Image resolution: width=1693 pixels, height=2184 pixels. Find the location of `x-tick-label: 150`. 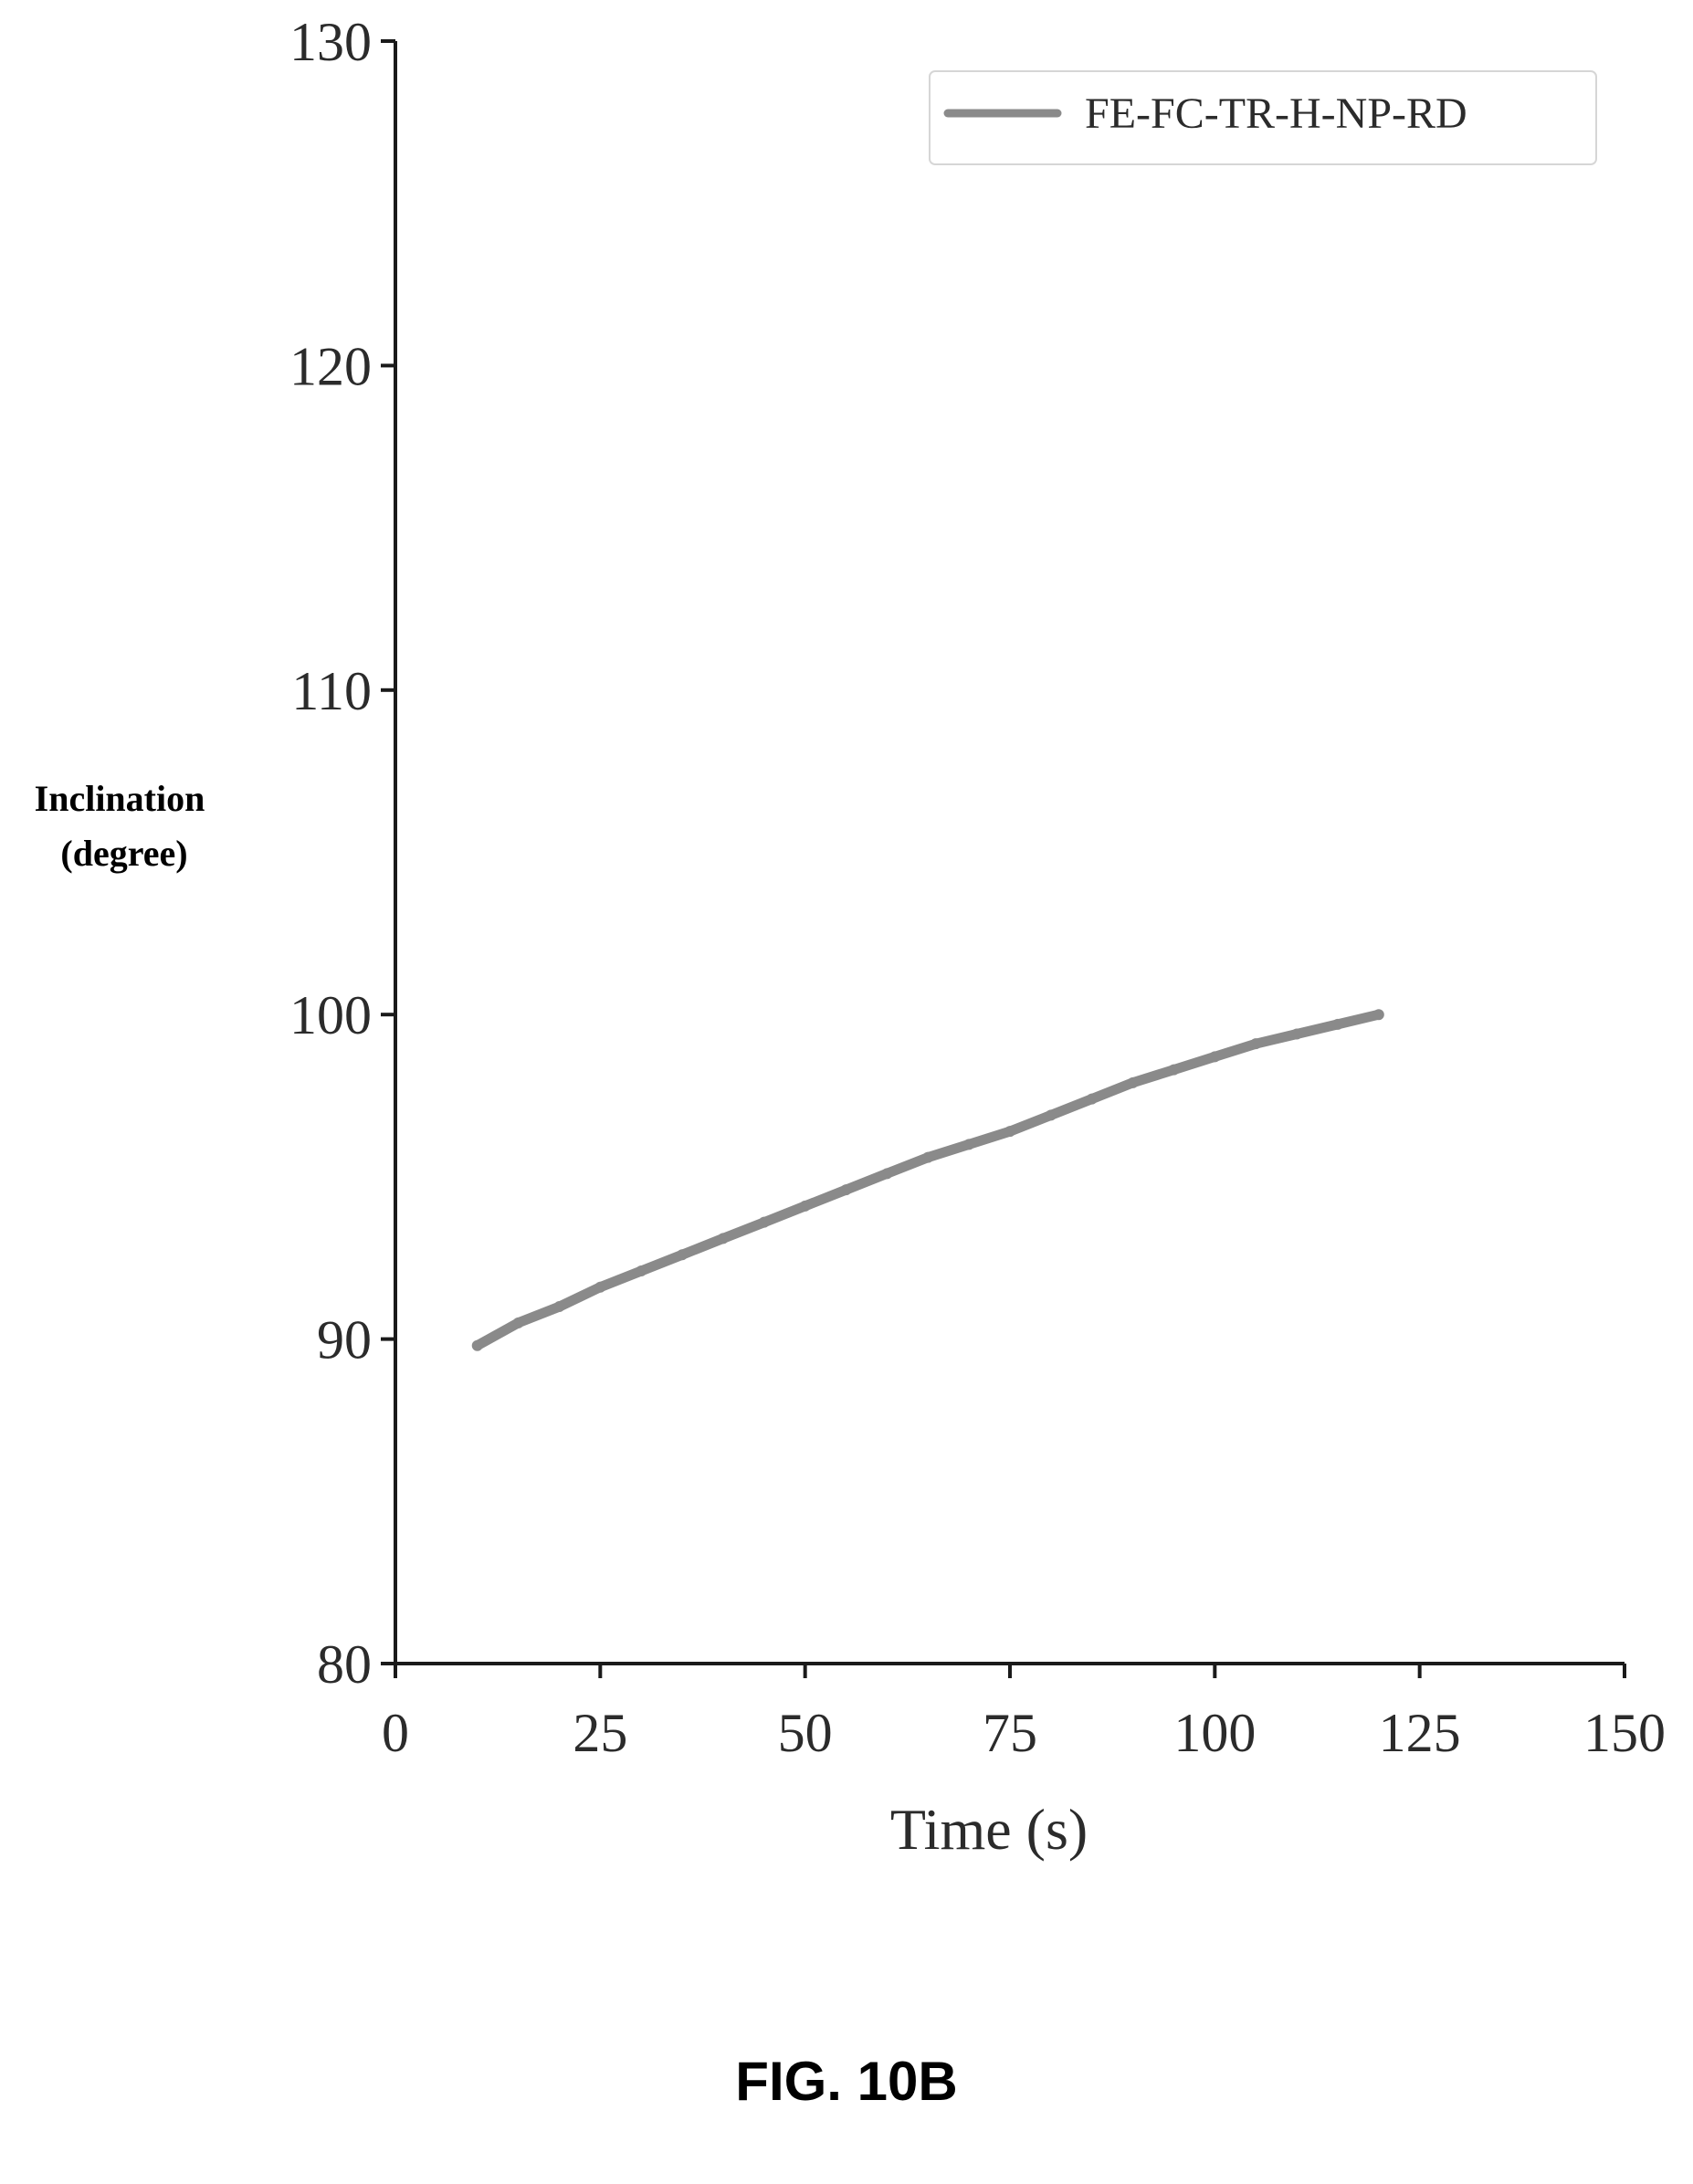

x-tick-label: 150 is located at coordinates (1624, 1733).